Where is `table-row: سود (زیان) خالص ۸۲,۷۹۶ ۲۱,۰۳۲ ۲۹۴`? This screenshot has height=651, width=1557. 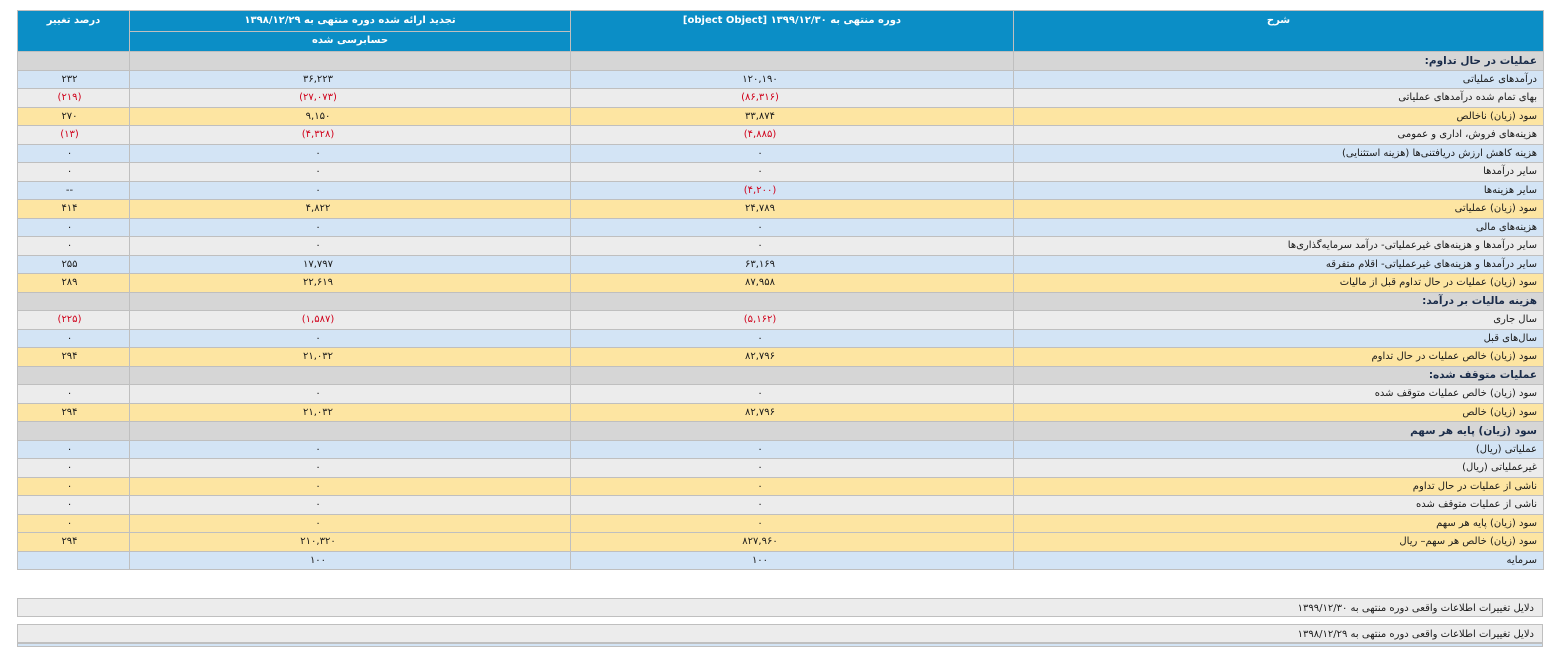 table-row: سود (زیان) خالص ۸۲,۷۹۶ ۲۱,۰۳۲ ۲۹۴ is located at coordinates (780, 412).